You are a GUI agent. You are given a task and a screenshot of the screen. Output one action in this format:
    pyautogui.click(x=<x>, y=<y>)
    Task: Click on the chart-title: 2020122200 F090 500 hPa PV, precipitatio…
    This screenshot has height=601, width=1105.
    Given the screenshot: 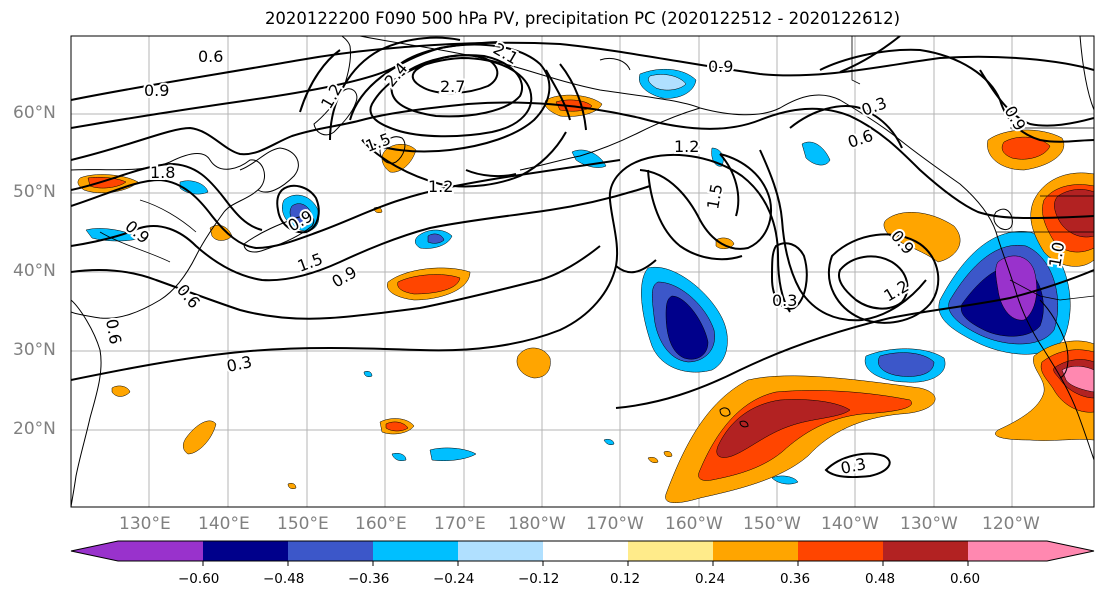 What is the action you would take?
    pyautogui.click(x=582, y=18)
    